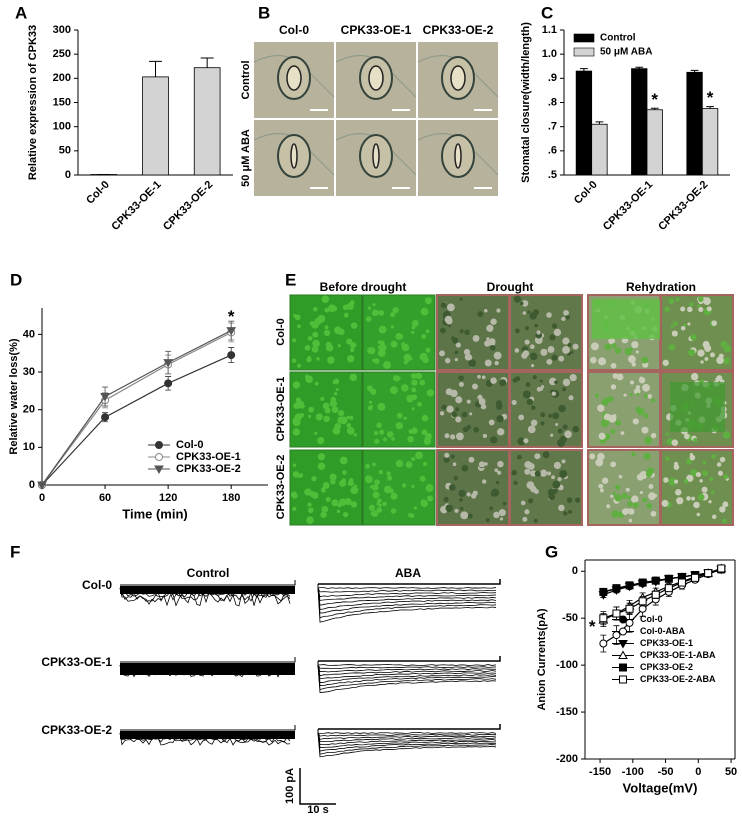 This screenshot has width=742, height=817. What do you see at coordinates (231, 316) in the screenshot?
I see `annotation: *` at bounding box center [231, 316].